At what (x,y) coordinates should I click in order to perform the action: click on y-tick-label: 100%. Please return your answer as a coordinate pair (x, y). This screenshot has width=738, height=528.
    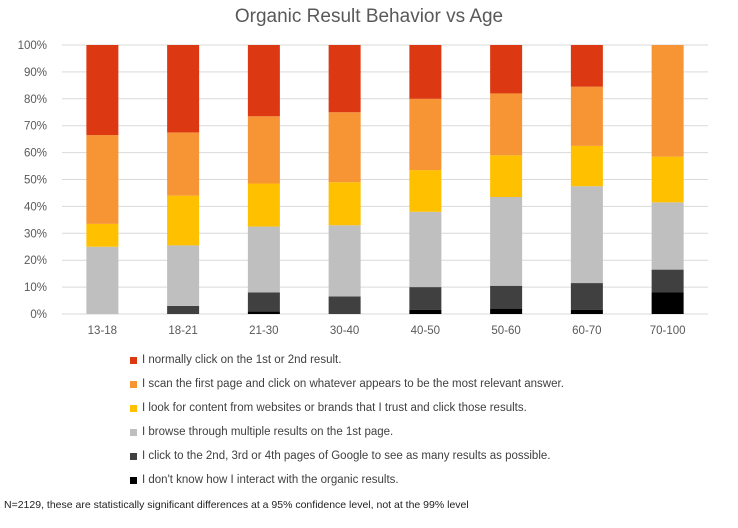
    Looking at the image, I should click on (32, 46).